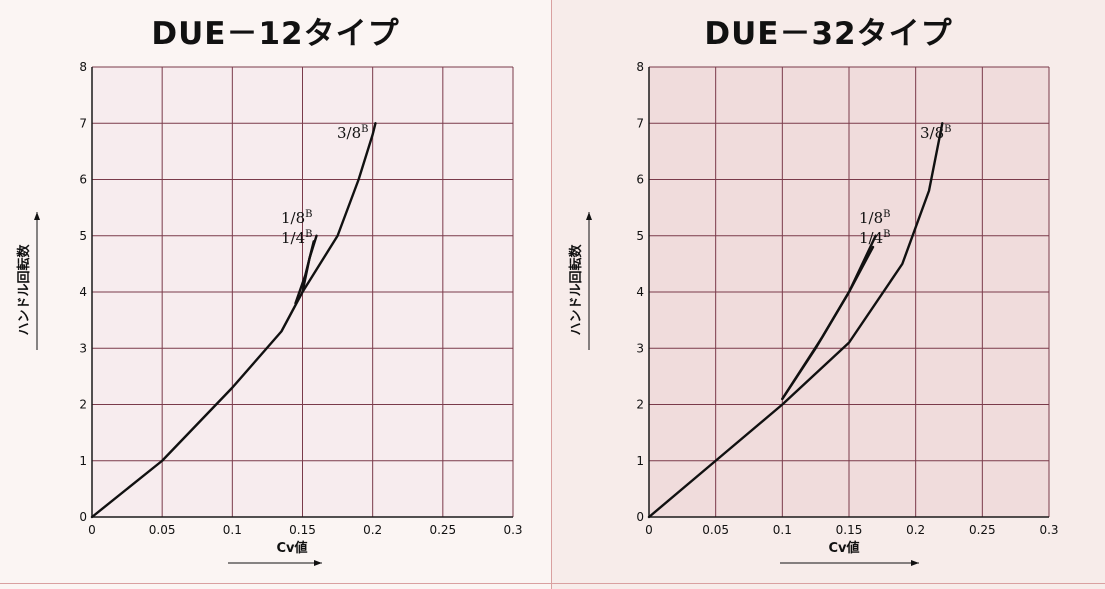 Image resolution: width=1105 pixels, height=589 pixels. I want to click on panel-divider, so click(551, 294).